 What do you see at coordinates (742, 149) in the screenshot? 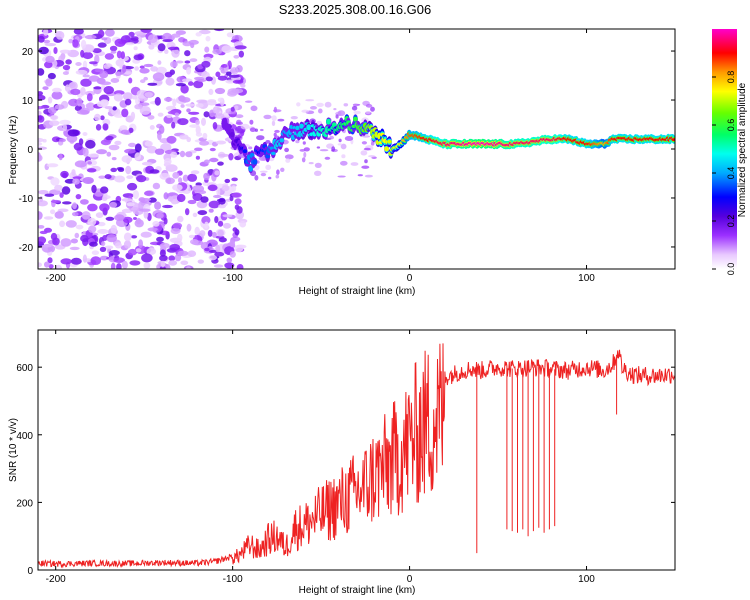
I see `colorbar-label: Normalized spectral amplitude` at bounding box center [742, 149].